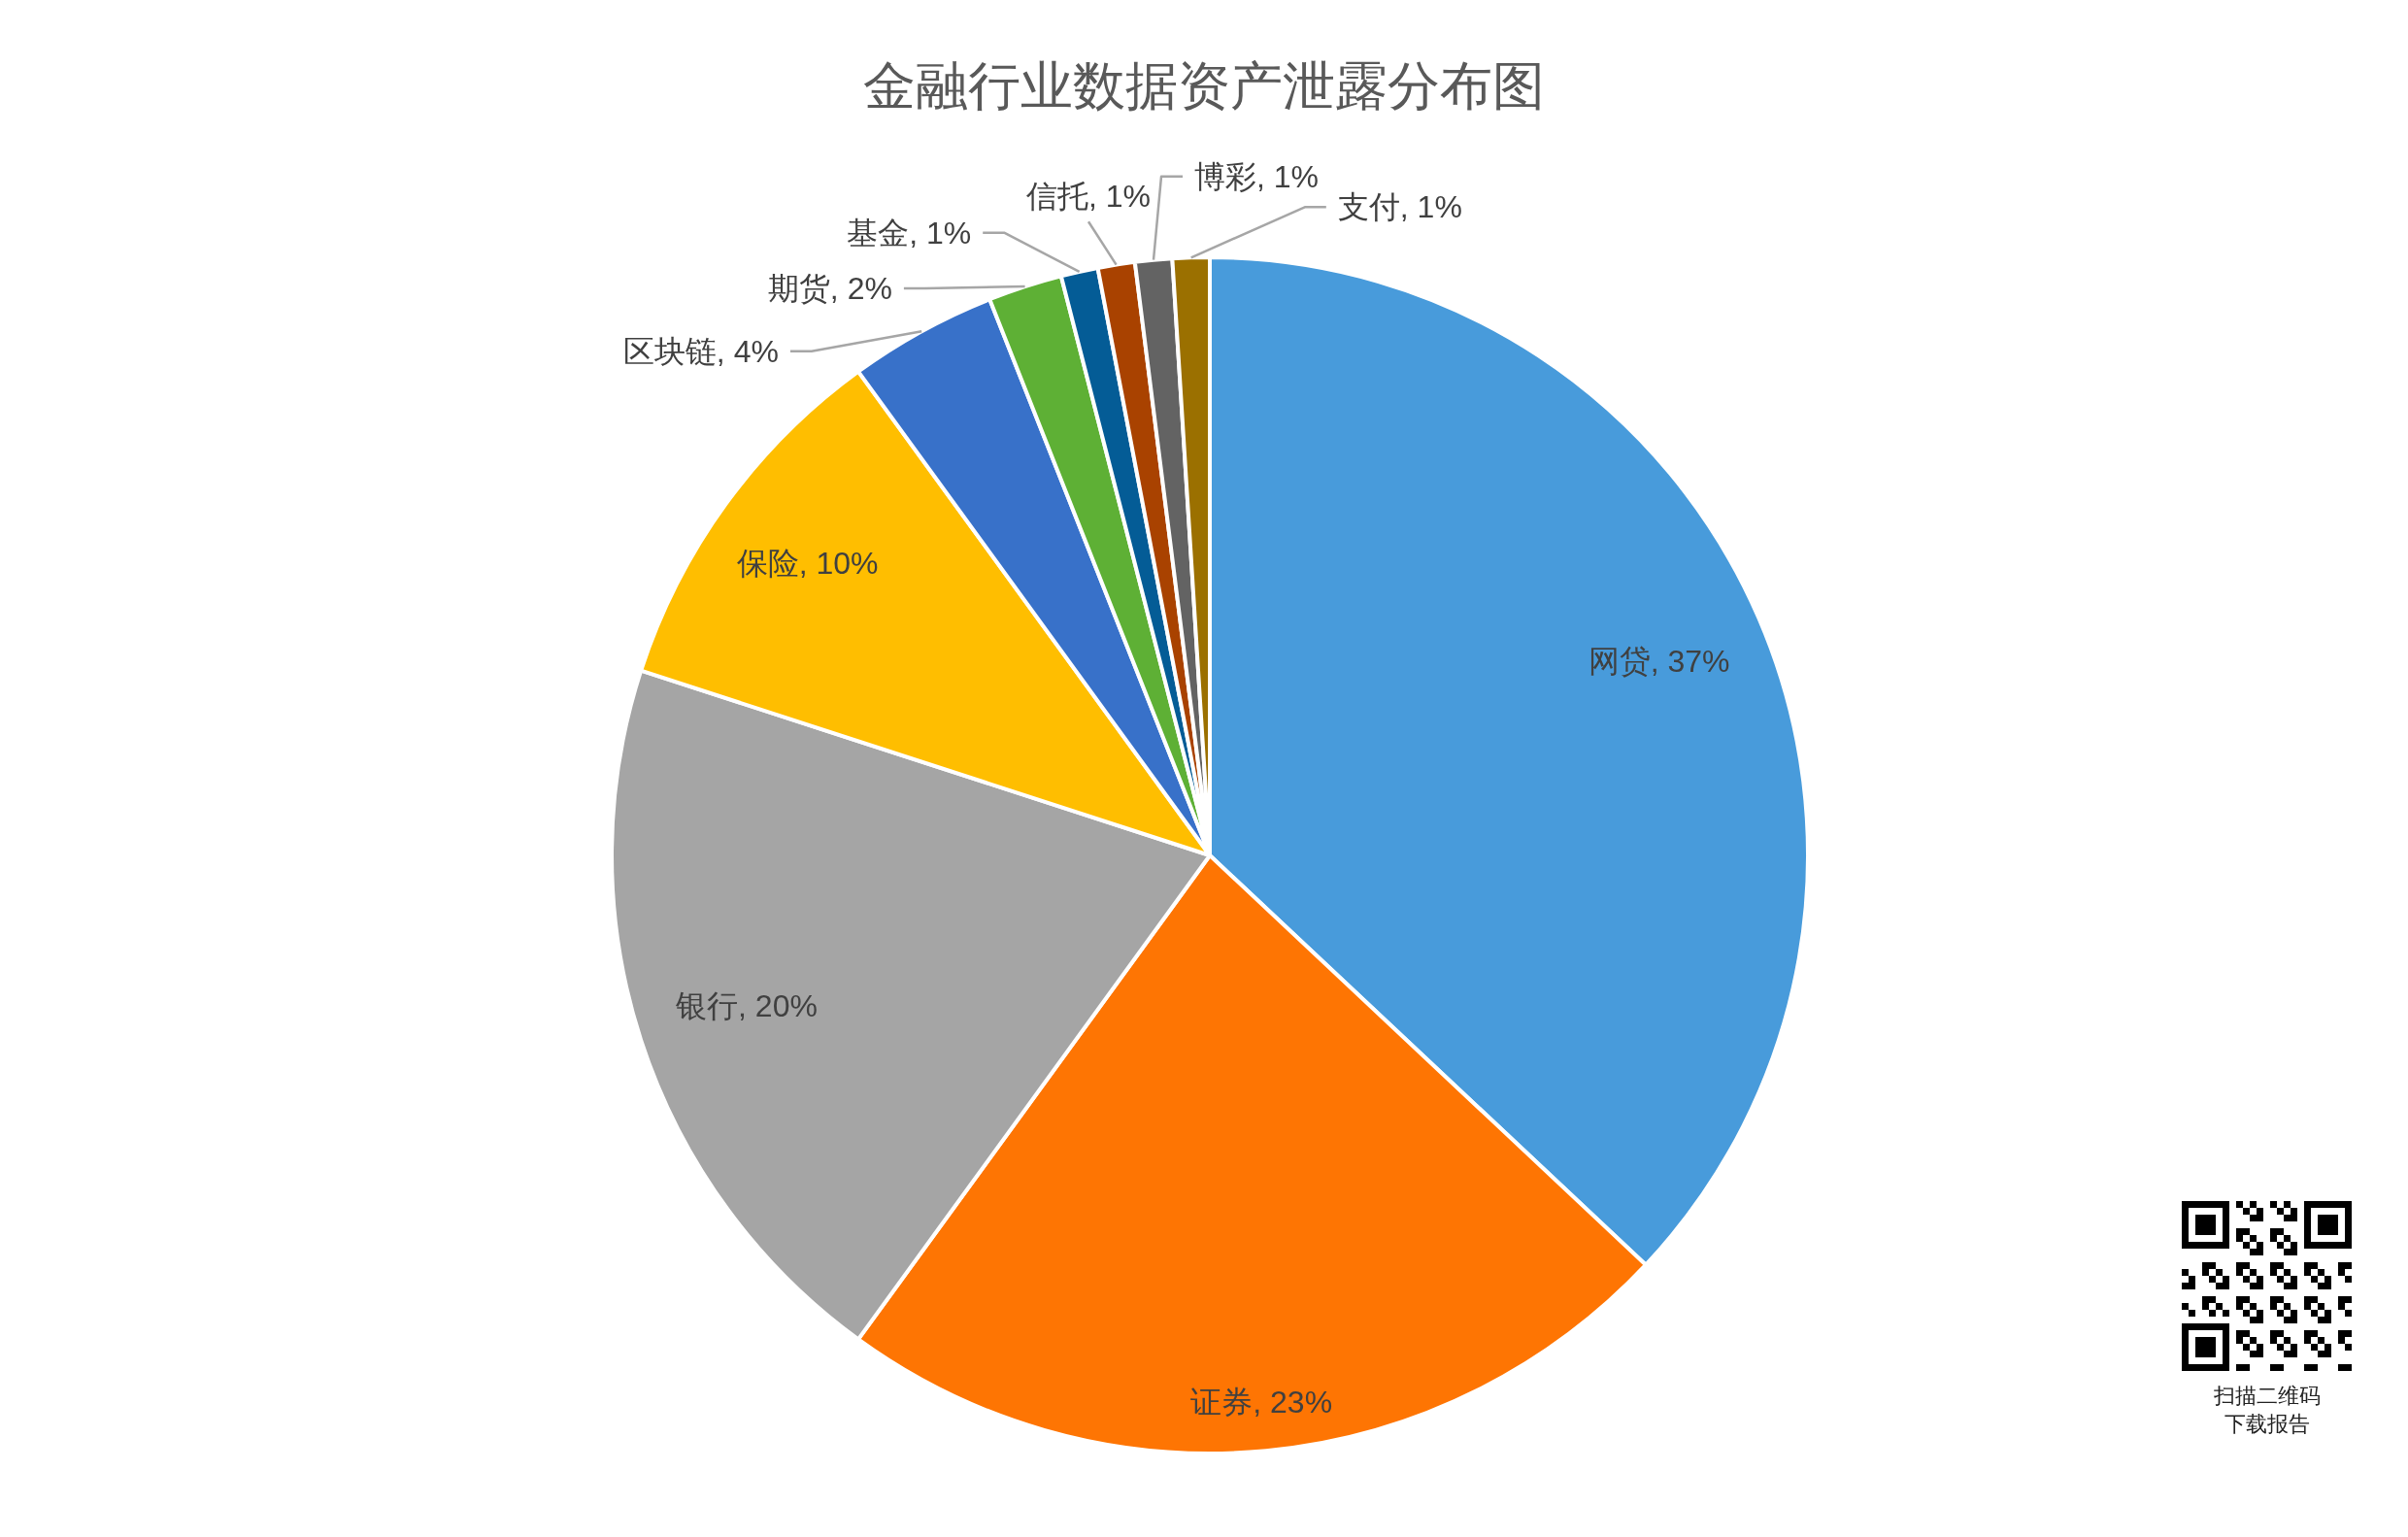 This screenshot has width=2408, height=1537. I want to click on annotation: 扫描二维码, so click(2267, 1395).